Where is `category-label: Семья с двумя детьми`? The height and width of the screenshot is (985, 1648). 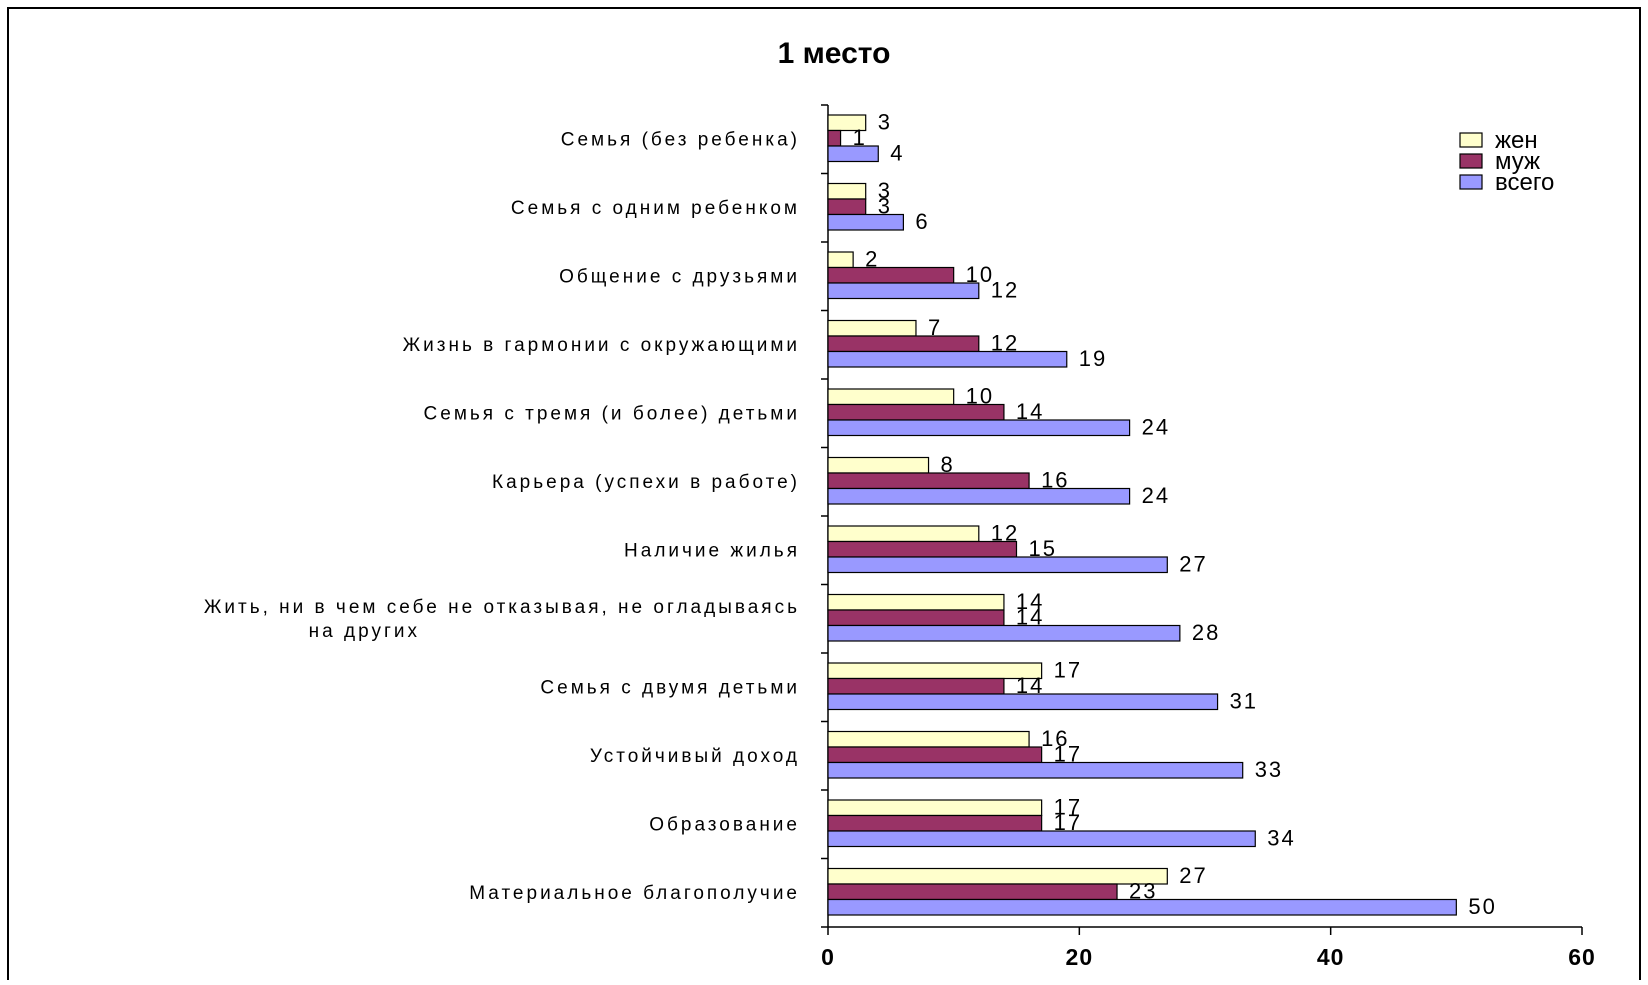 category-label: Семья с двумя детьми is located at coordinates (670, 687).